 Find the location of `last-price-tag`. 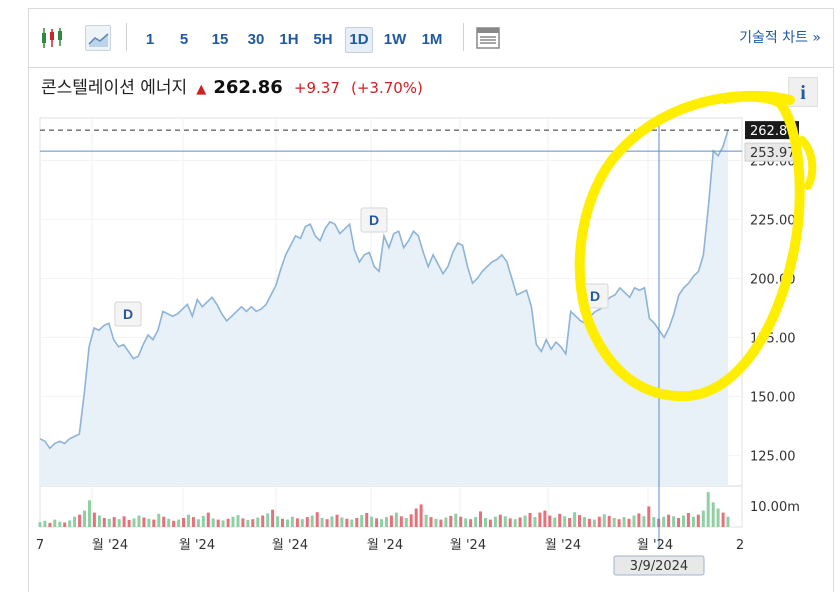

last-price-tag is located at coordinates (772, 130).